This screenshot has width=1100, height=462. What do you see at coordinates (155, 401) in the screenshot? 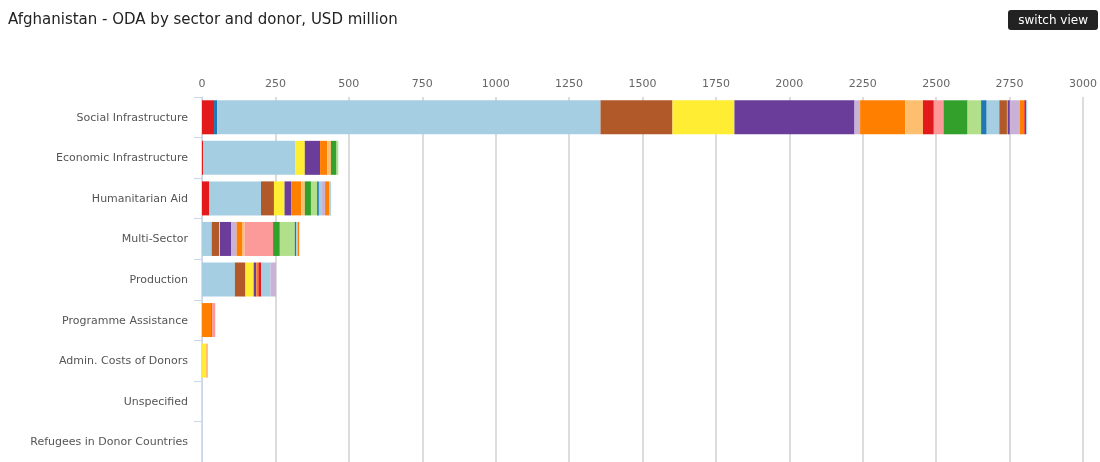
I see `y-tick-label: Unspecified` at bounding box center [155, 401].